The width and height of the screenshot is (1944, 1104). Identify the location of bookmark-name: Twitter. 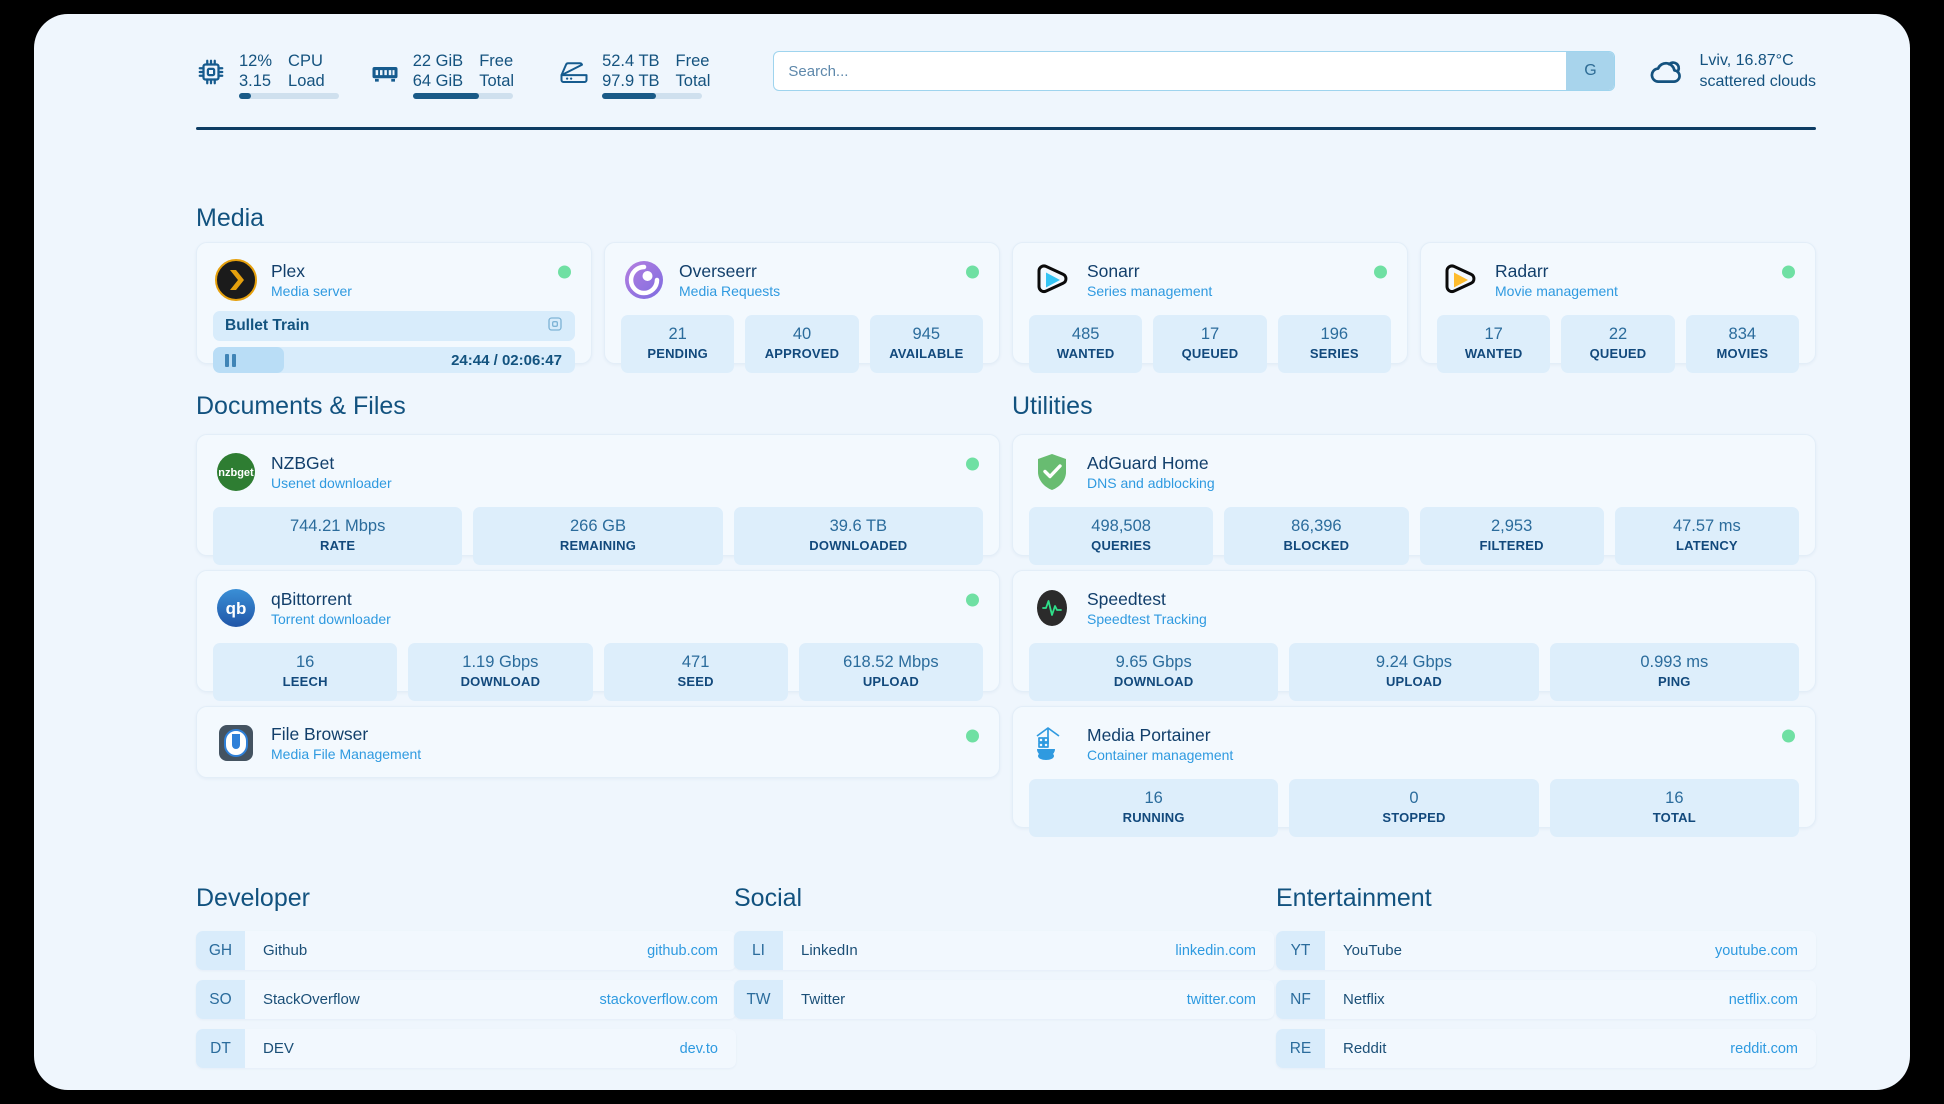
(823, 999).